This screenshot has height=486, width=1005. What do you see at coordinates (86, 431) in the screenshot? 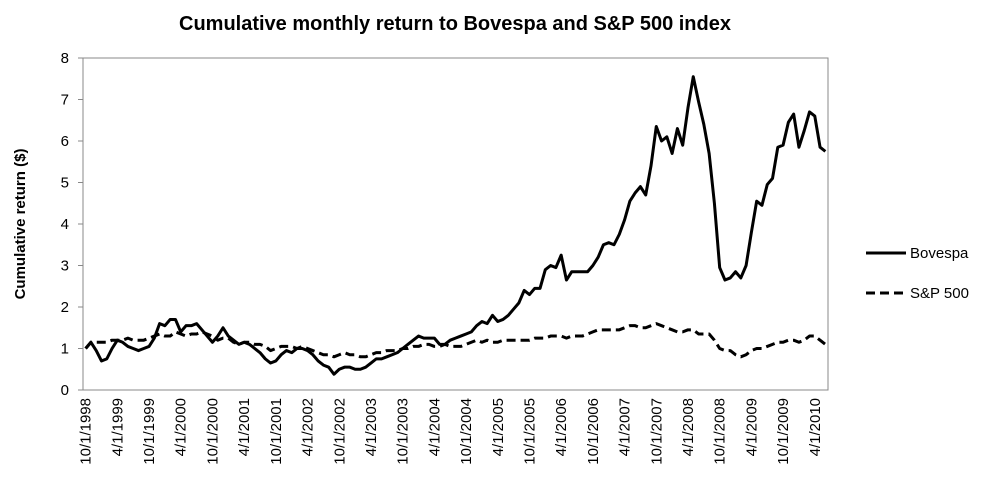
I see `x-tick-label: 10/1/1998` at bounding box center [86, 431].